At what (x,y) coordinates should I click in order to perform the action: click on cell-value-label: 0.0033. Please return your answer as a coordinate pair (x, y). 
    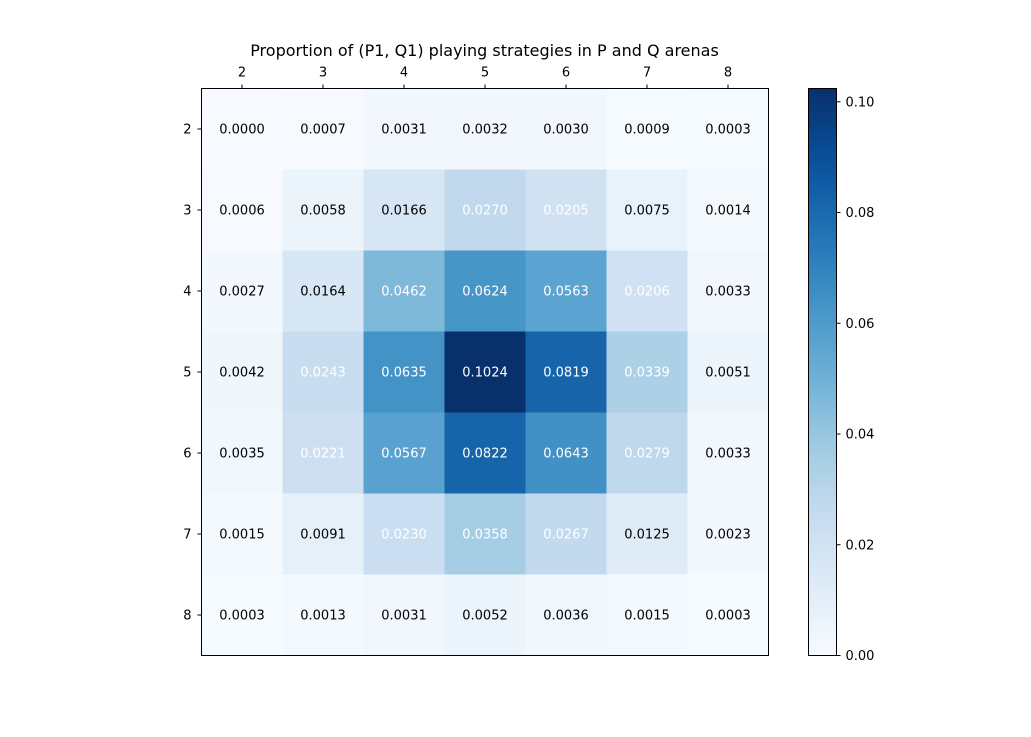
    Looking at the image, I should click on (728, 292).